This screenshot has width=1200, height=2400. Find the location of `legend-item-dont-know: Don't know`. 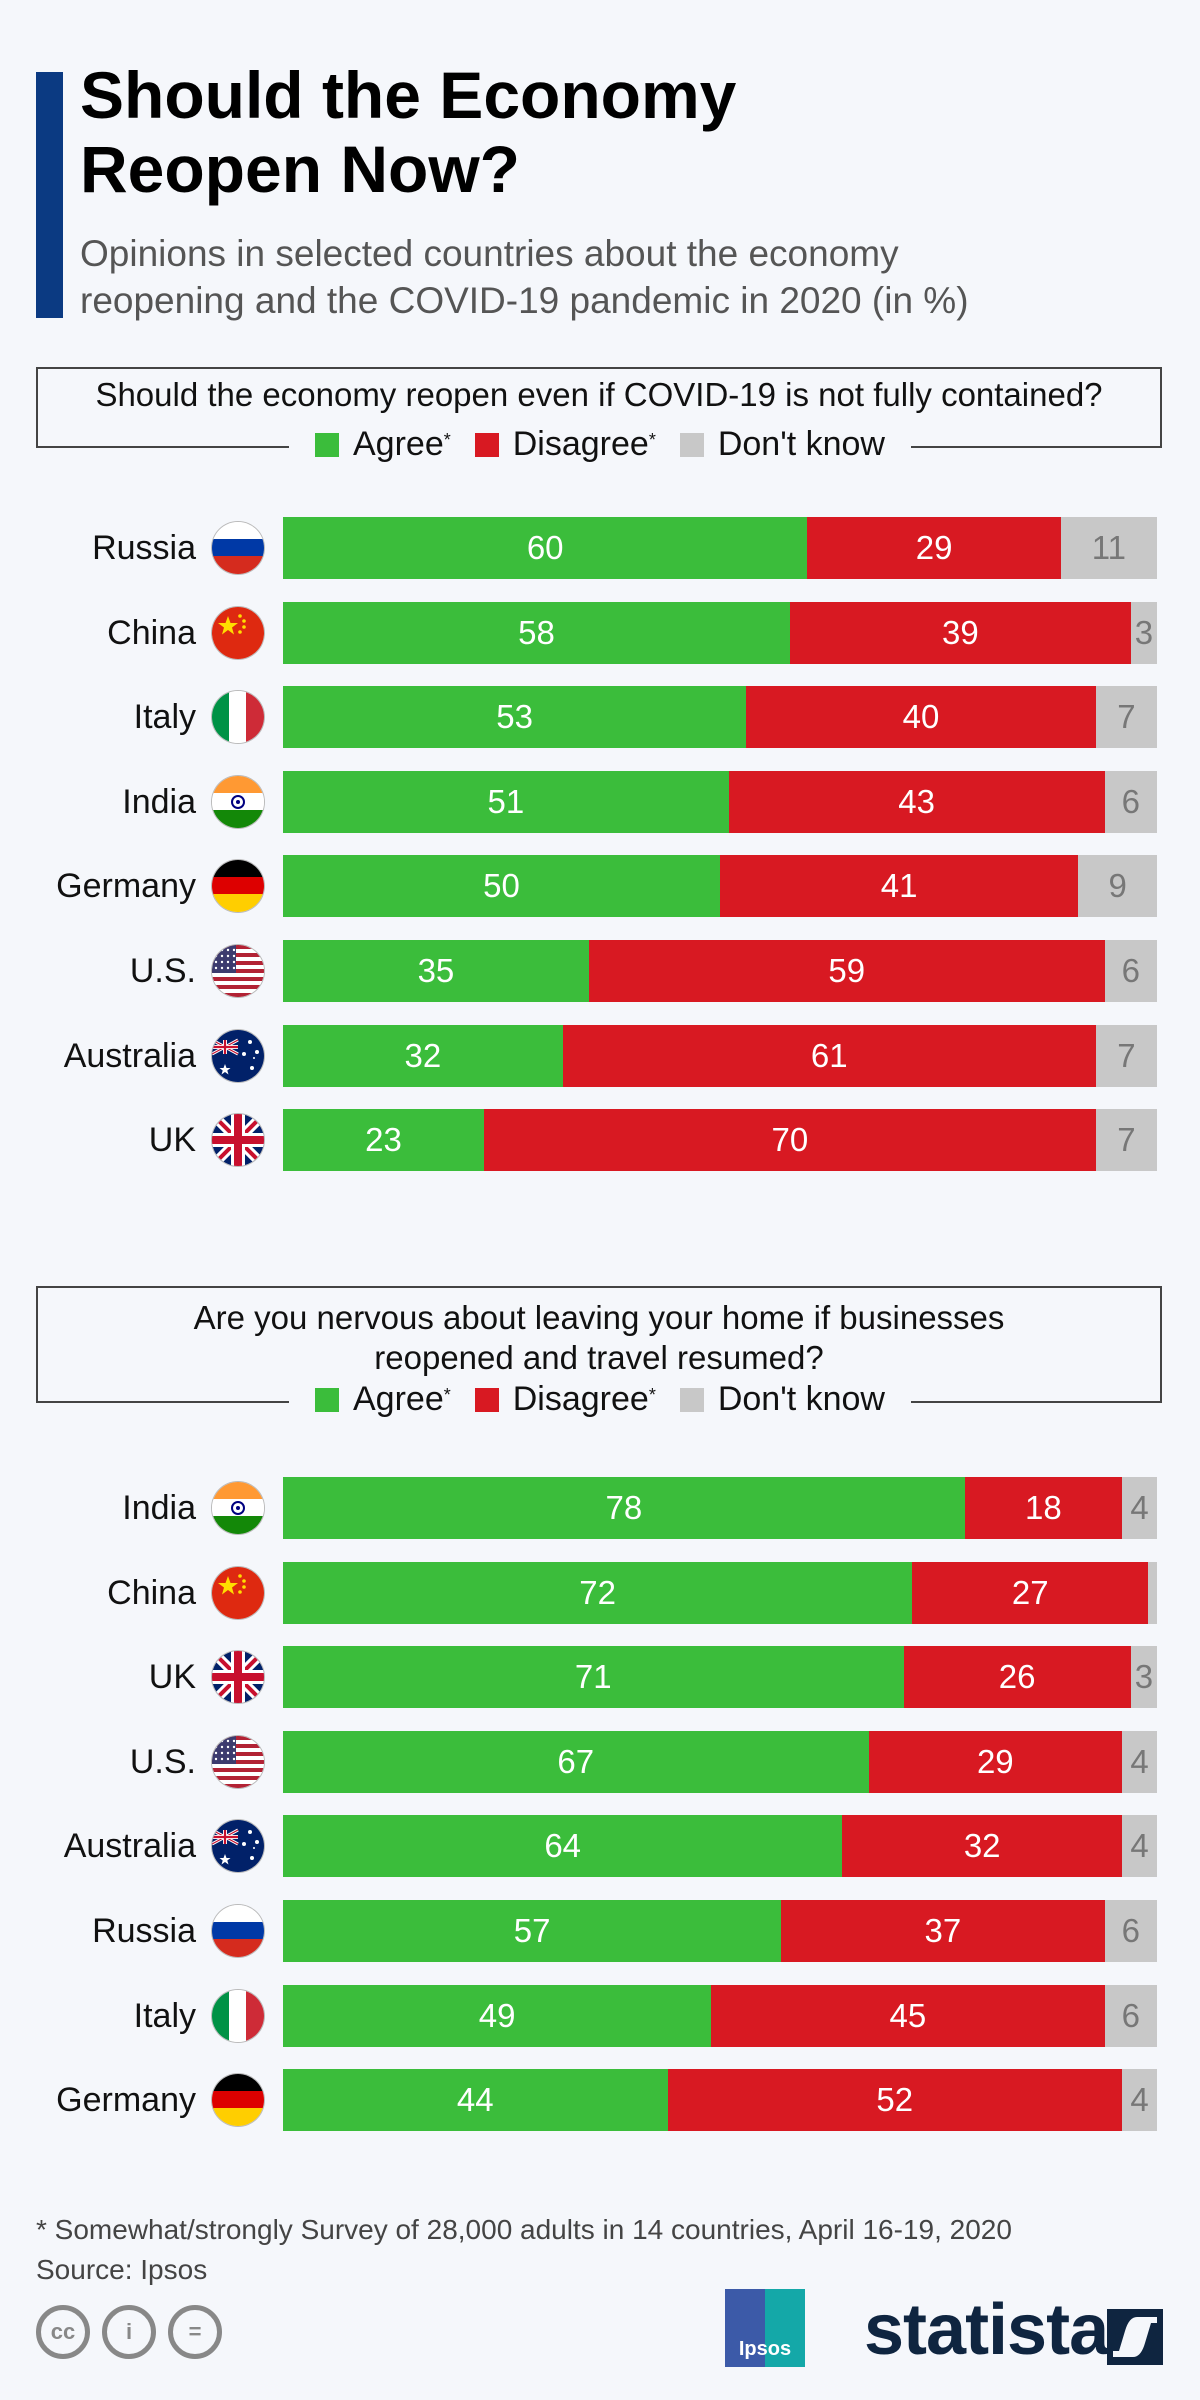

legend-item-dont-know: Don't know is located at coordinates (782, 444).